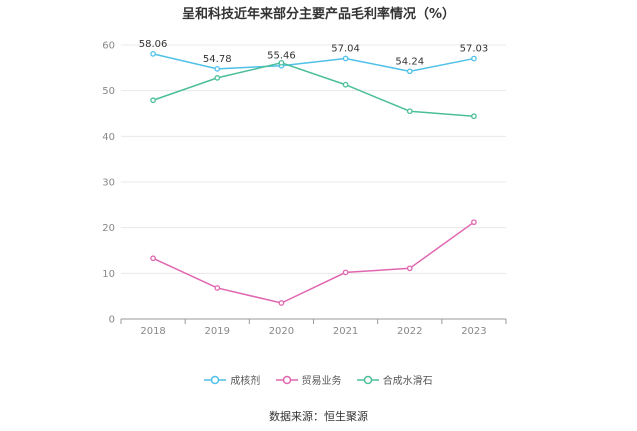  I want to click on y-tick-label: 0, so click(112, 320).